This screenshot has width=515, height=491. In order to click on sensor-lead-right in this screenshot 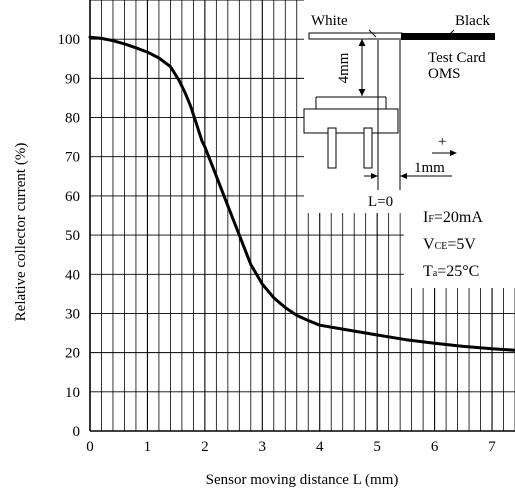, I will do `click(368, 148)`.